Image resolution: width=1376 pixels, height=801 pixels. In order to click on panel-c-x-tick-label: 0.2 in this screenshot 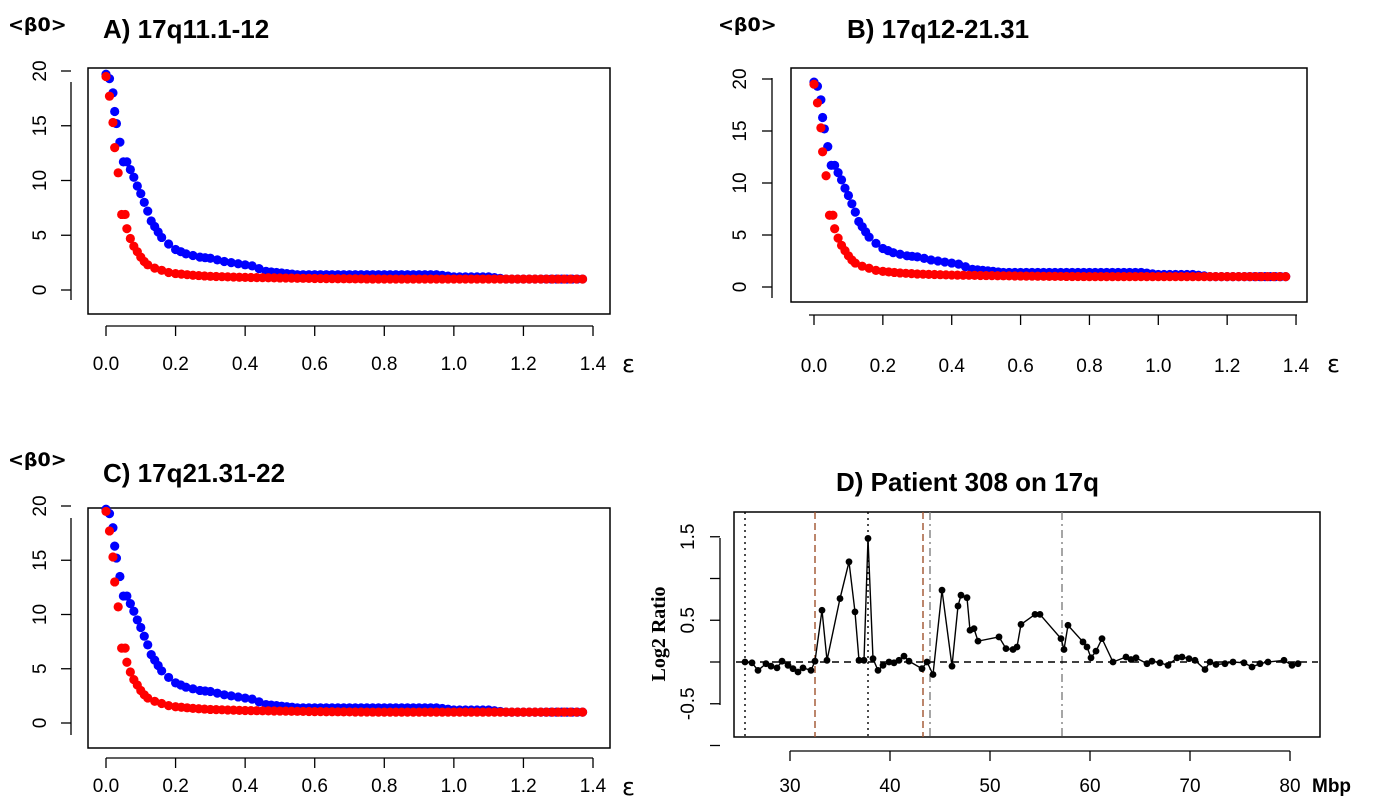, I will do `click(175, 786)`.